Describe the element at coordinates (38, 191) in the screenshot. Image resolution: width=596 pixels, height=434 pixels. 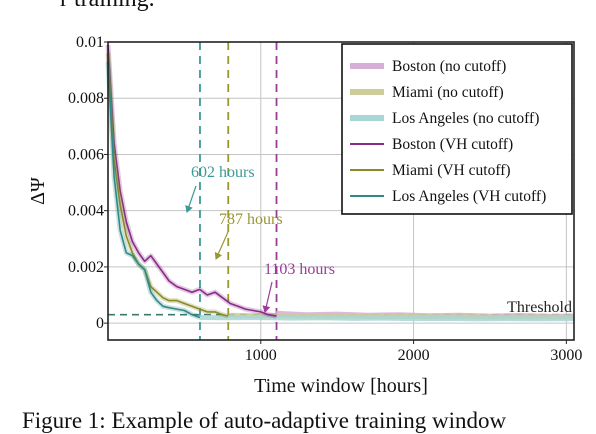
I see `y-axis-label: ΔΨ` at that location.